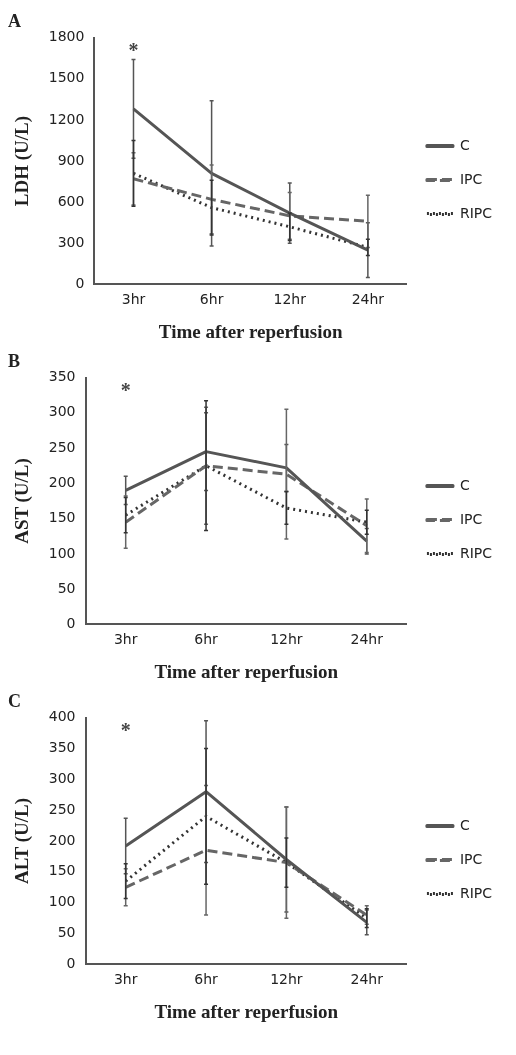 This screenshot has height=1055, width=516. Describe the element at coordinates (246, 882) in the screenshot. I see `line-series` at that location.